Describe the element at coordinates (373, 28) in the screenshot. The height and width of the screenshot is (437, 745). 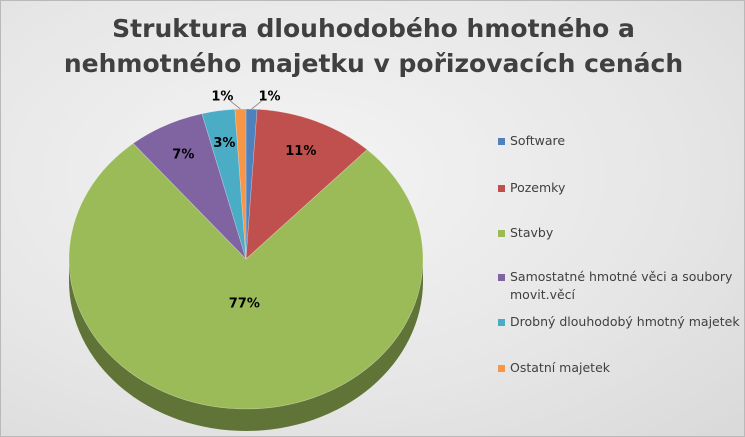
I see `chart-title-line-1: Struktura dlouhodobého hmotného a` at that location.